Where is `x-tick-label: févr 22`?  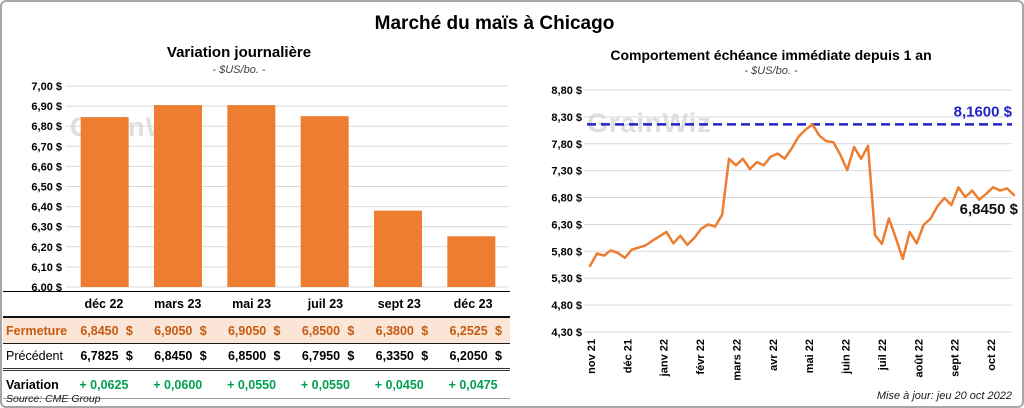 x-tick-label: févr 22 is located at coordinates (701, 356).